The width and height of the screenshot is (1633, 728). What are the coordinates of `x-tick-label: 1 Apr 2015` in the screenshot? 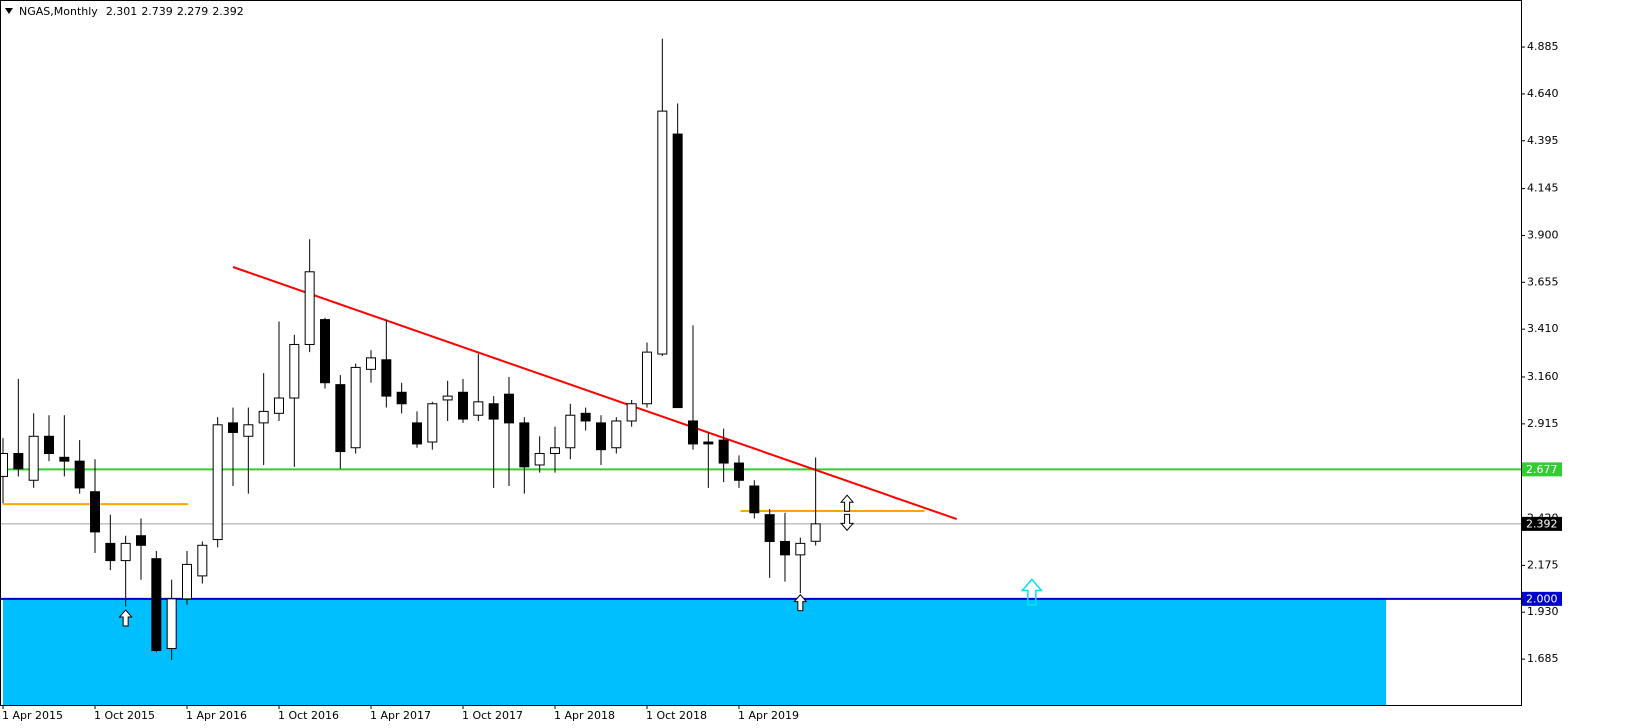 It's located at (32, 715).